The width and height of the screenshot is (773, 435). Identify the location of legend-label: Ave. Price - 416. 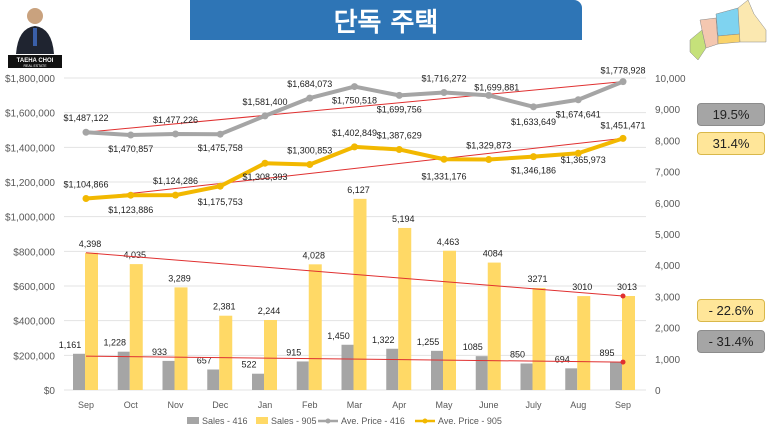
(373, 421).